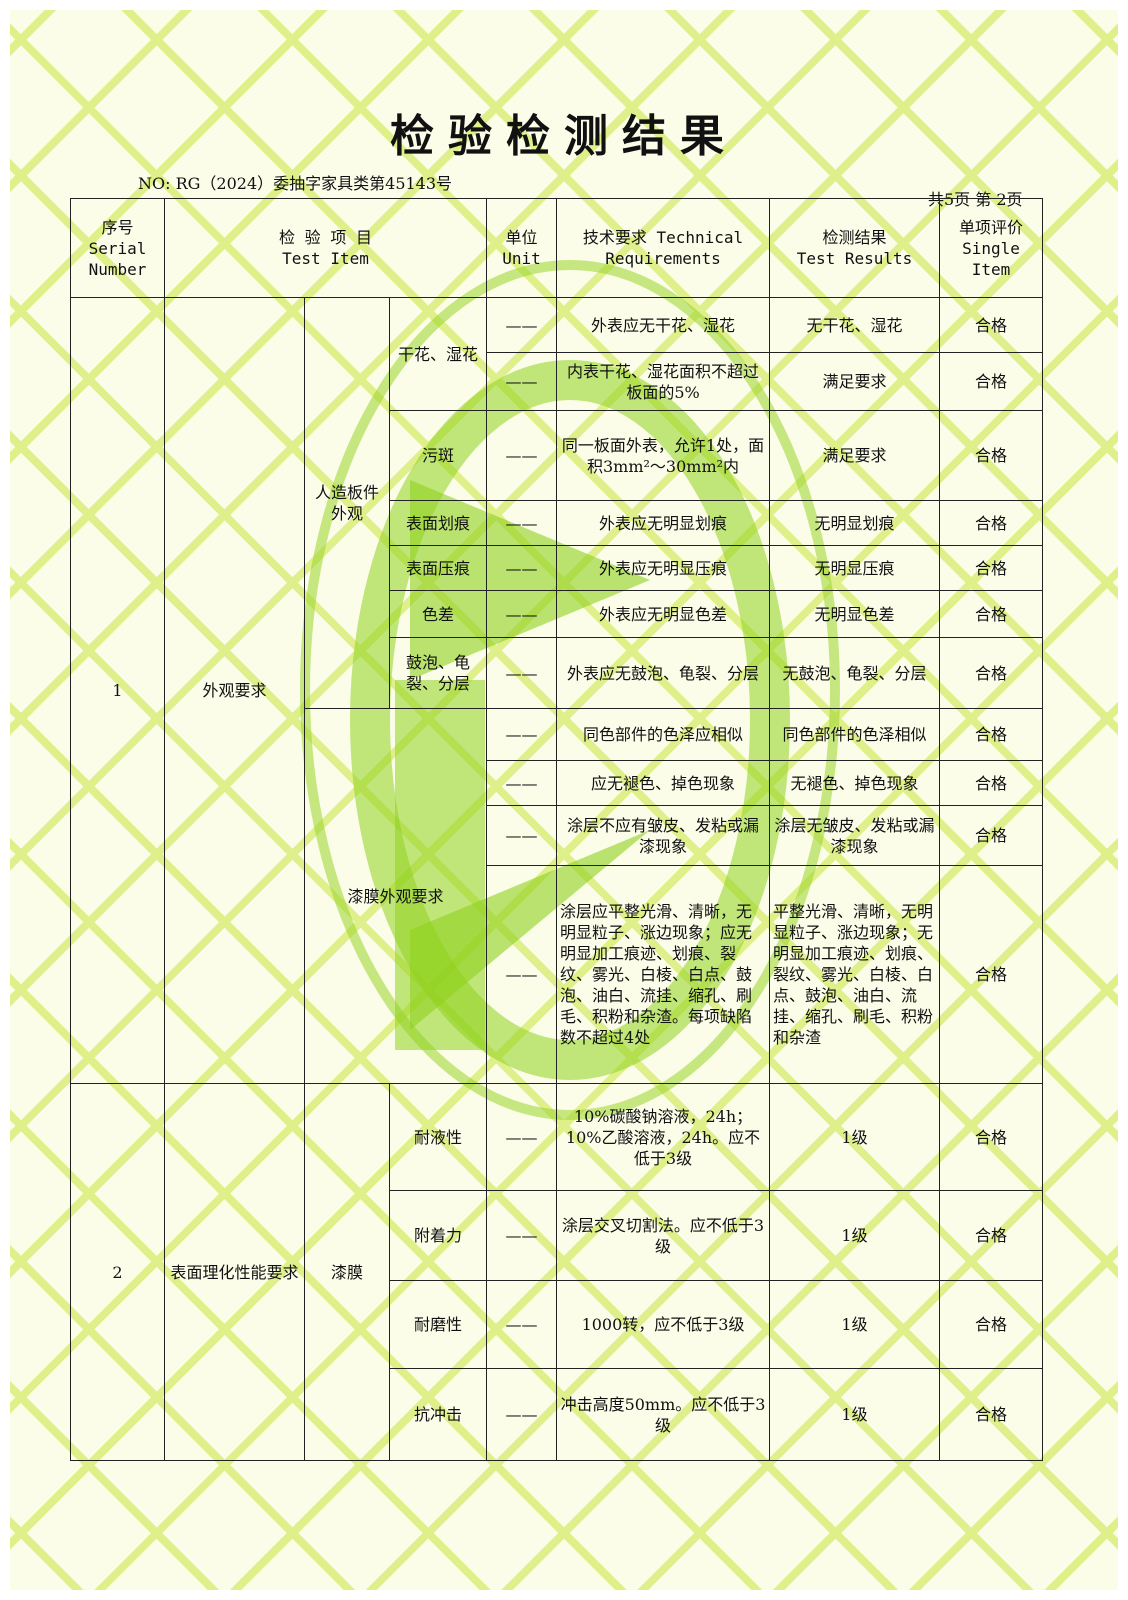 Image resolution: width=1128 pixels, height=1600 pixels. Describe the element at coordinates (855, 523) in the screenshot. I see `result-cell: 无明显划痕` at that location.